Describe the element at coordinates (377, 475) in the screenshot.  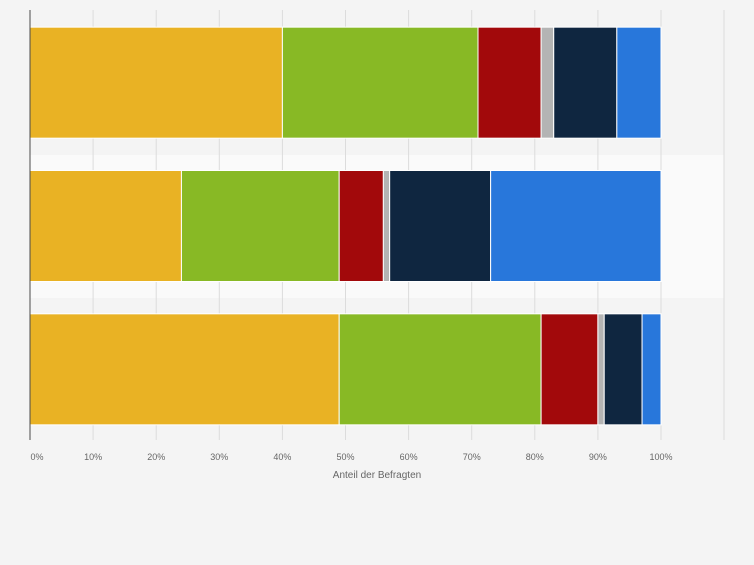
I see `x-axis-label: Anteil der Befragten` at that location.